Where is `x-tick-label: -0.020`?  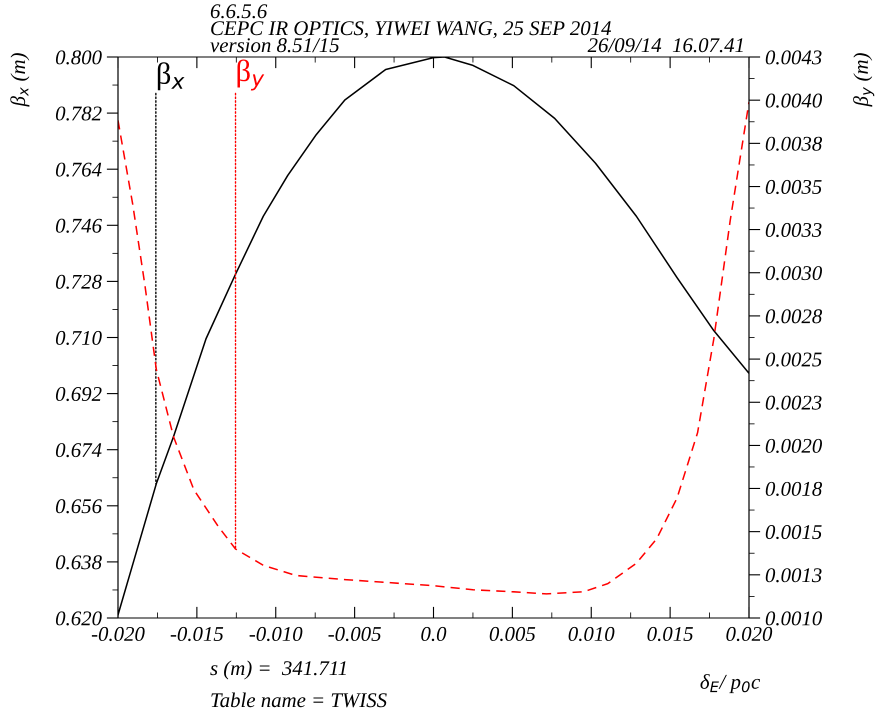
x-tick-label: -0.020 is located at coordinates (118, 634).